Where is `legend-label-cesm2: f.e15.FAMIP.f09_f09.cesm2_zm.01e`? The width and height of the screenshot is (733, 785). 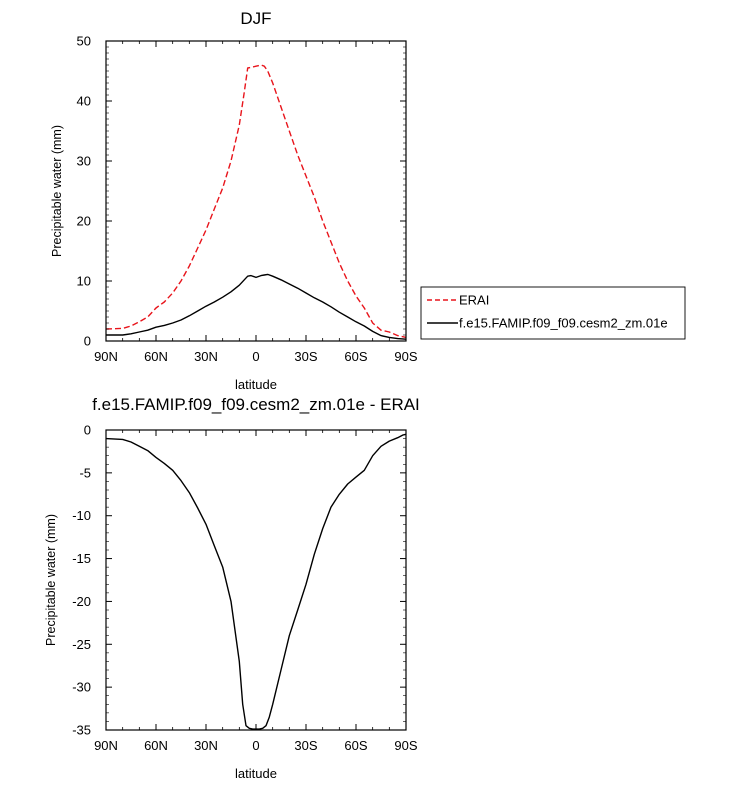
legend-label-cesm2: f.e15.FAMIP.f09_f09.cesm2_zm.01e is located at coordinates (563, 323).